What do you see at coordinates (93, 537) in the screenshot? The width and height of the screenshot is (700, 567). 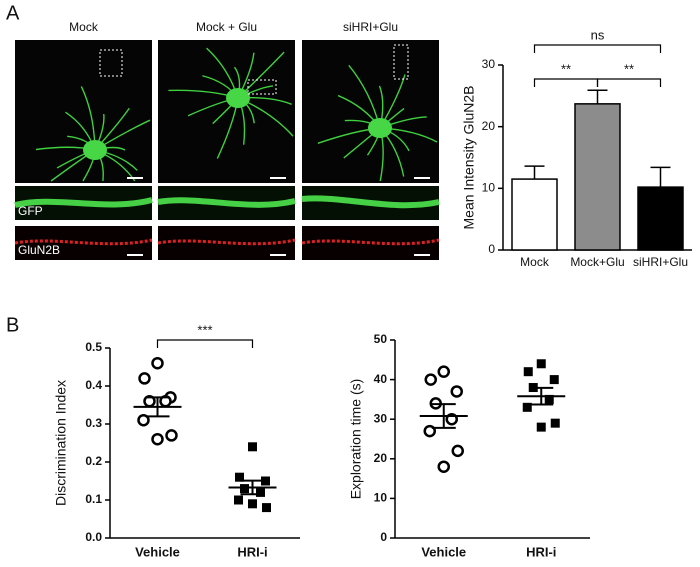 I see `y-tick-label: 0.0` at bounding box center [93, 537].